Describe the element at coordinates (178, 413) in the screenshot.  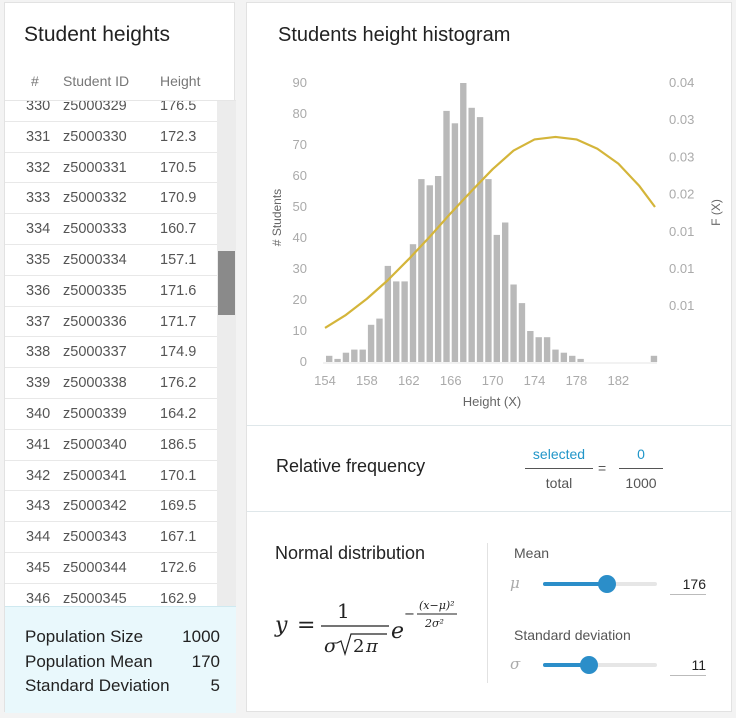
I see `row-height: 164.2` at that location.